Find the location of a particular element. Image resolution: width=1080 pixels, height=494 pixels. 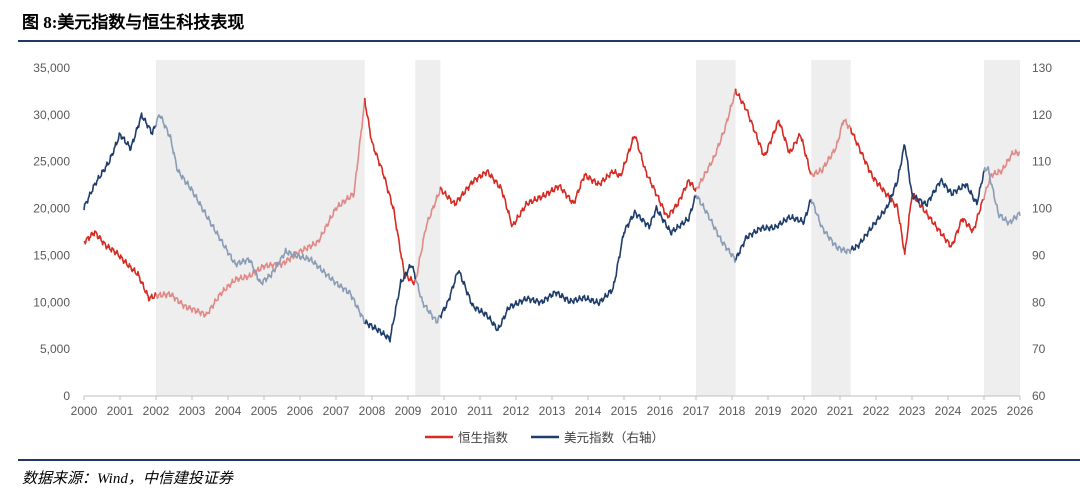

x-tick-label: 2000 is located at coordinates (84, 411).